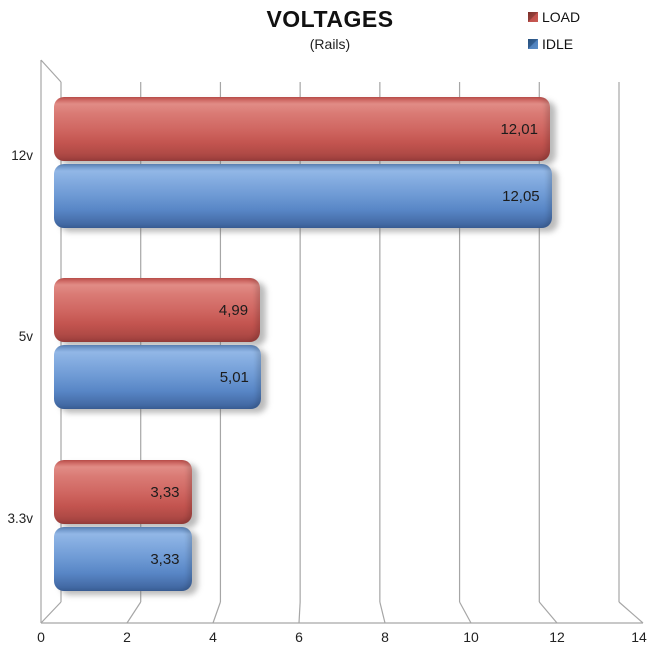  What do you see at coordinates (558, 44) in the screenshot?
I see `legend-label-idle: IDLE` at bounding box center [558, 44].